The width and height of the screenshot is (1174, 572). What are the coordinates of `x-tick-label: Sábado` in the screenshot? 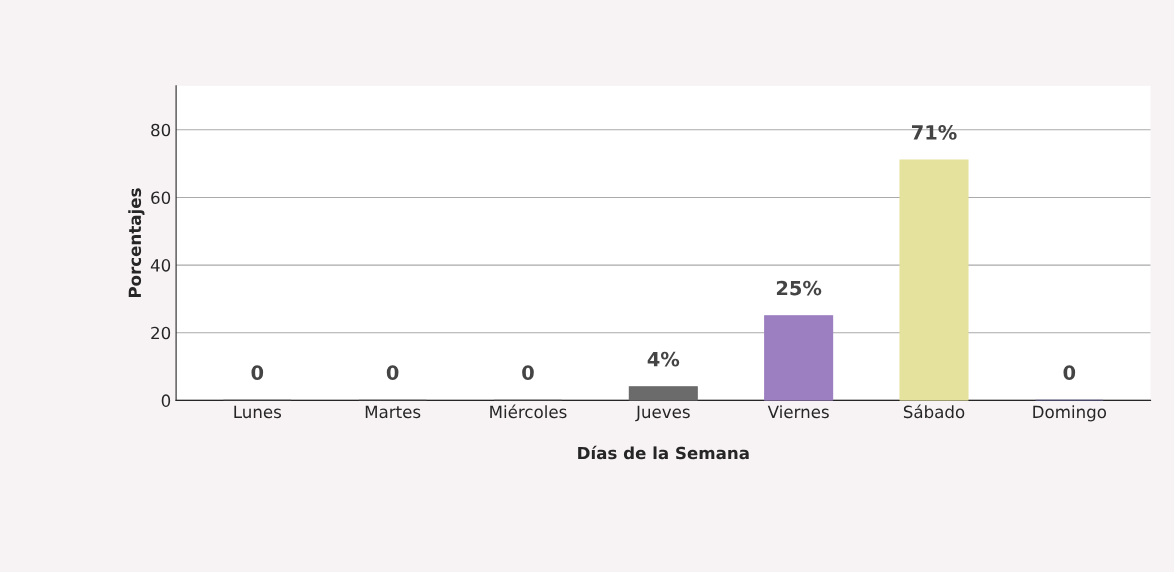 It's located at (934, 411).